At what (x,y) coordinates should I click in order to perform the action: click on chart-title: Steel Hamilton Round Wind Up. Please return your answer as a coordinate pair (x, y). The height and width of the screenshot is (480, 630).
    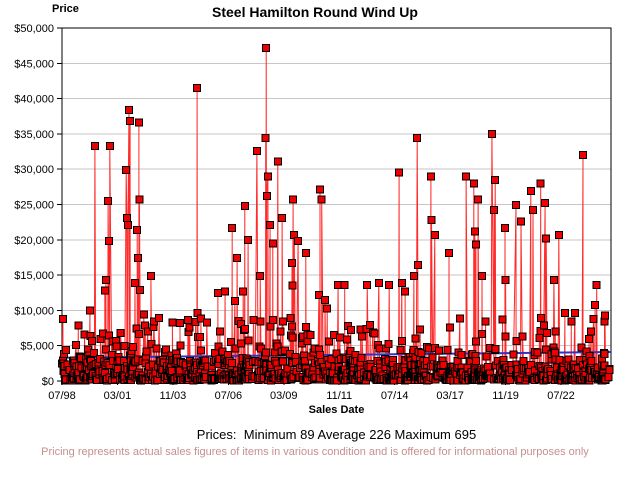
    Looking at the image, I should click on (315, 12).